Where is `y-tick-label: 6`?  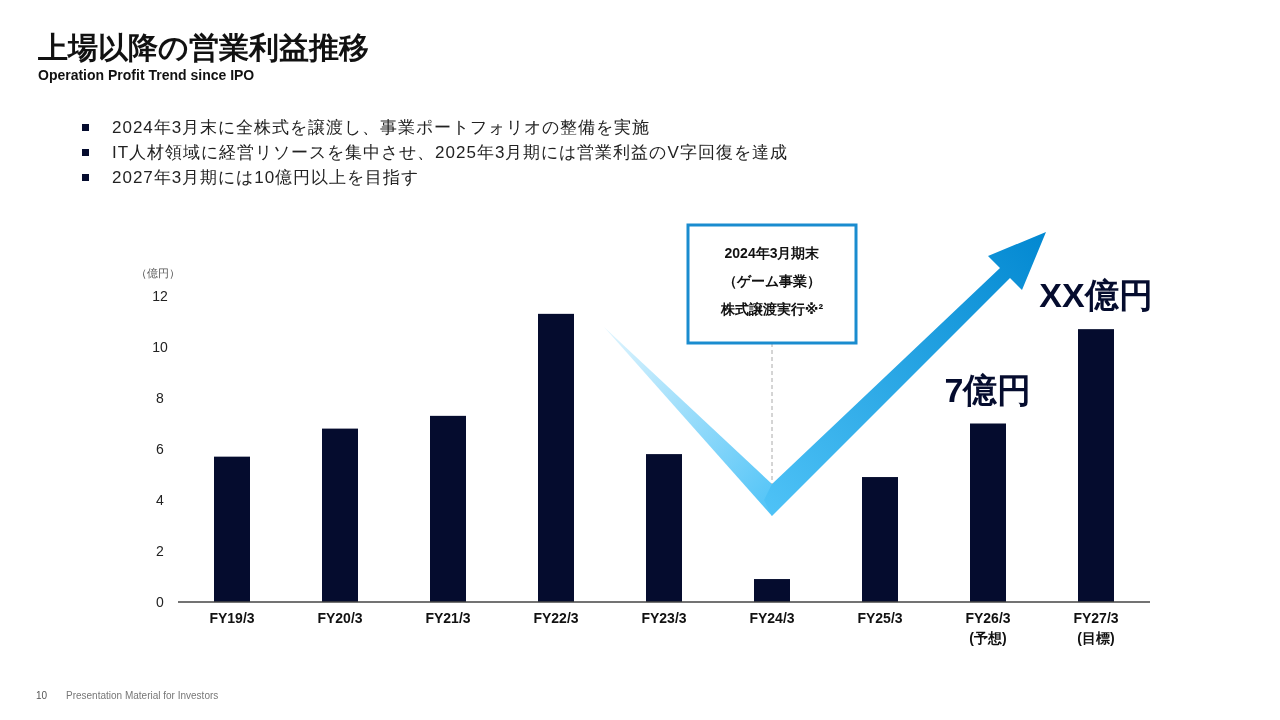 y-tick-label: 6 is located at coordinates (160, 449).